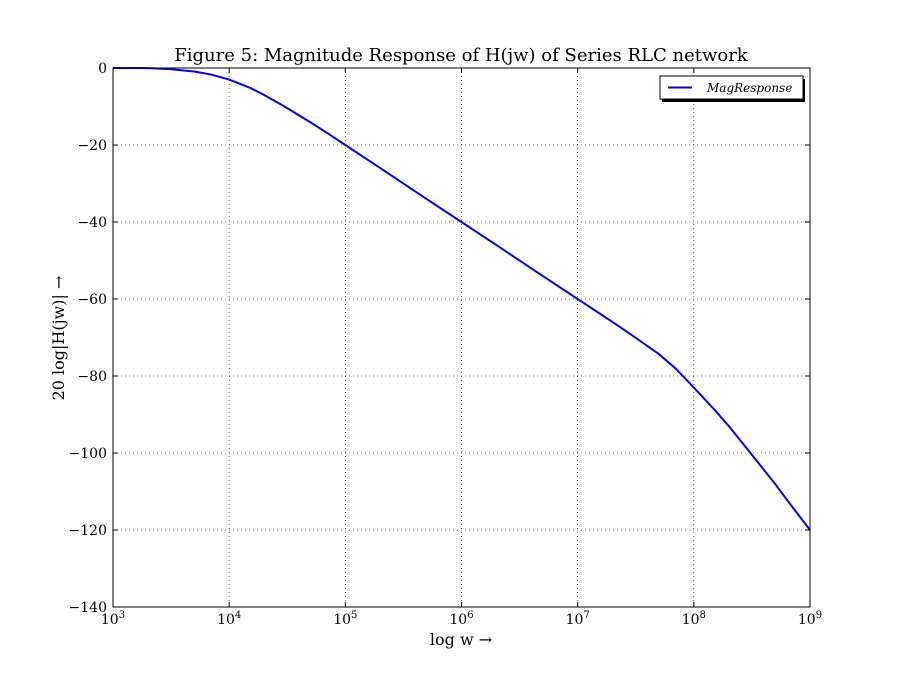 Image resolution: width=900 pixels, height=675 pixels. Describe the element at coordinates (461, 619) in the screenshot. I see `x-tick-label: 106` at that location.